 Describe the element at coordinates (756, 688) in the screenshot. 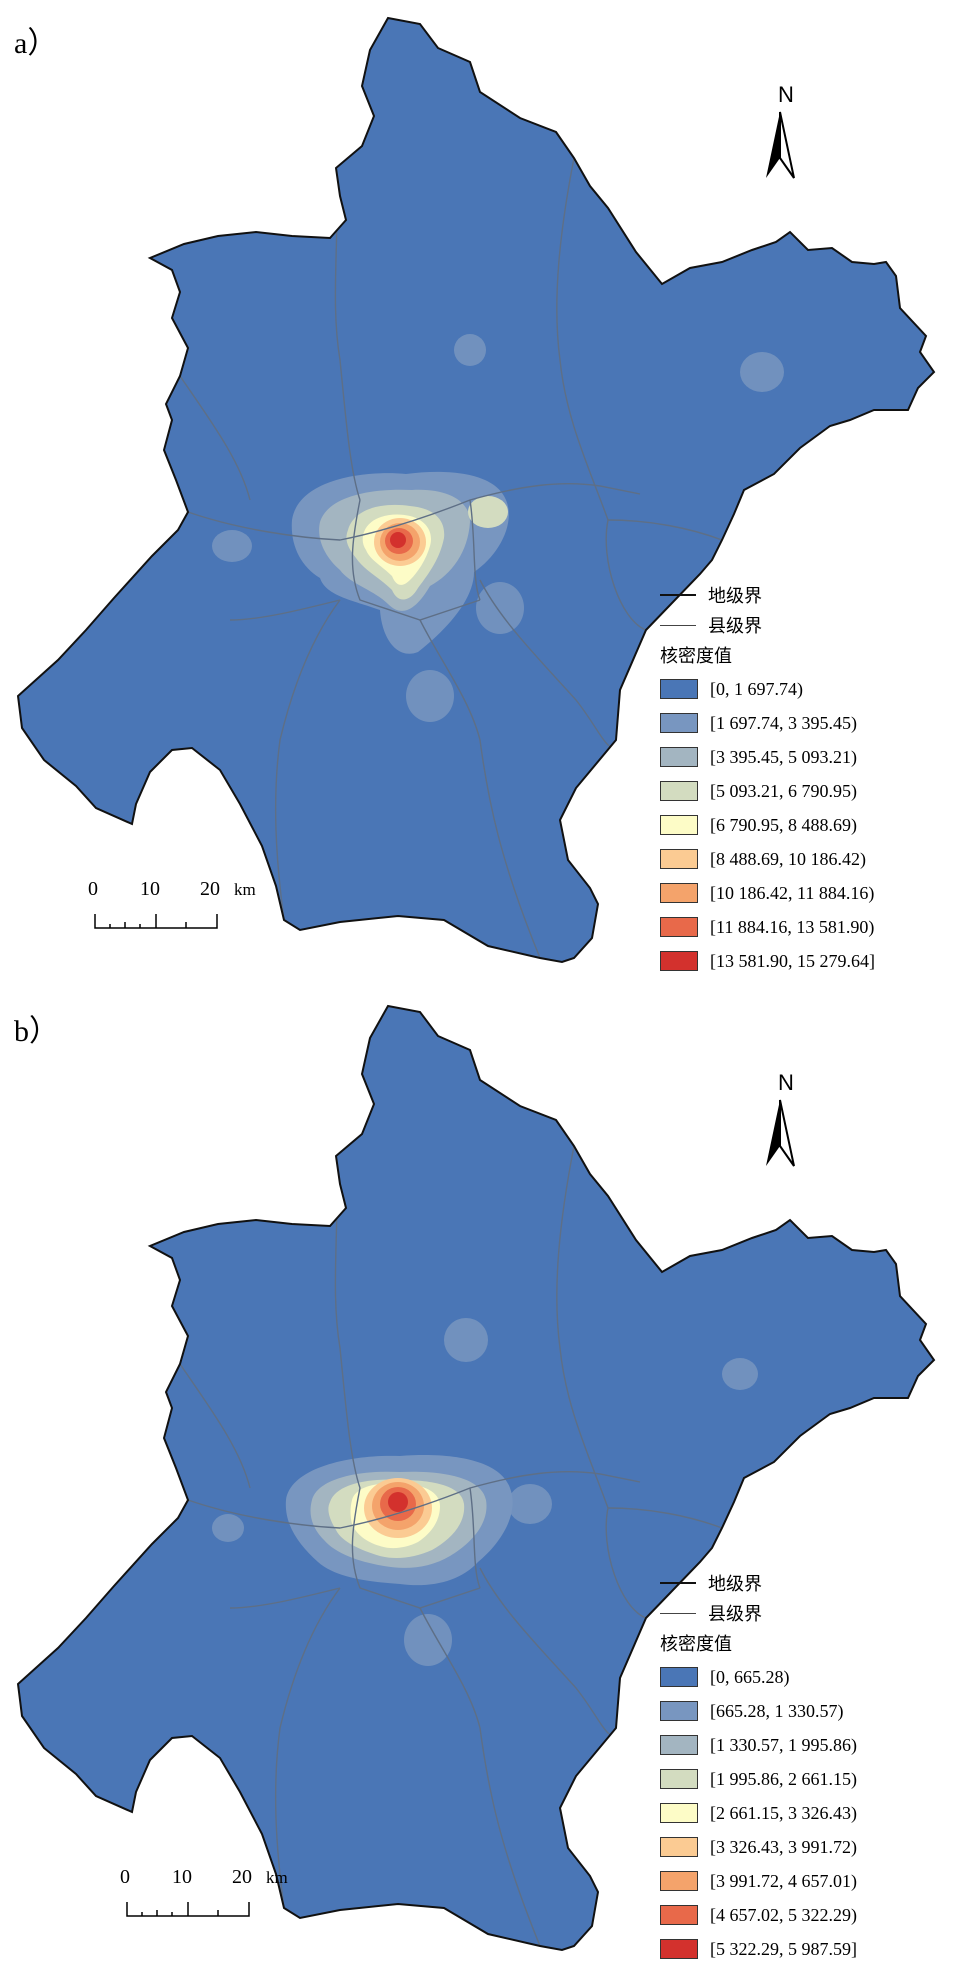

I see `legend-class-label: [0, 1 697.74)` at that location.